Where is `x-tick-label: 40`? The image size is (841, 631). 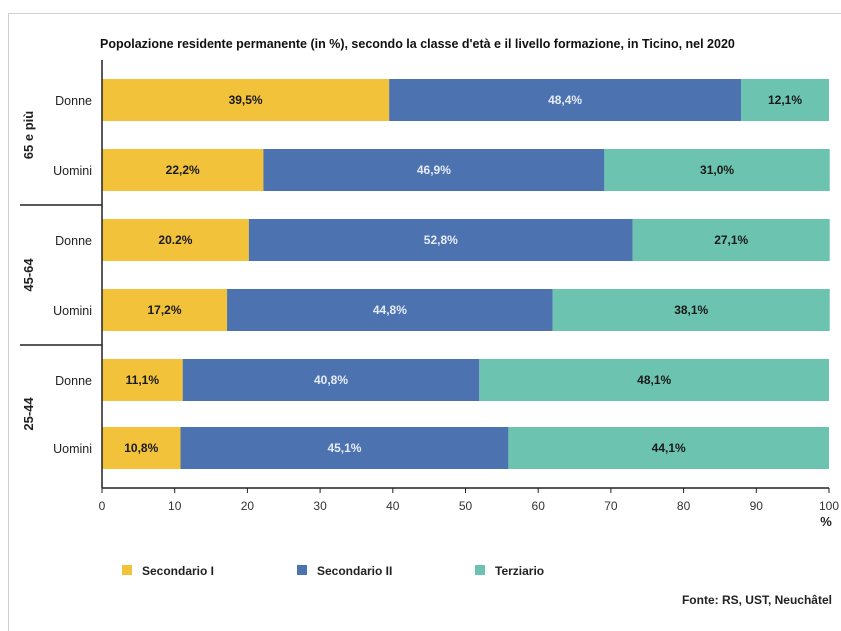
x-tick-label: 40 is located at coordinates (393, 506).